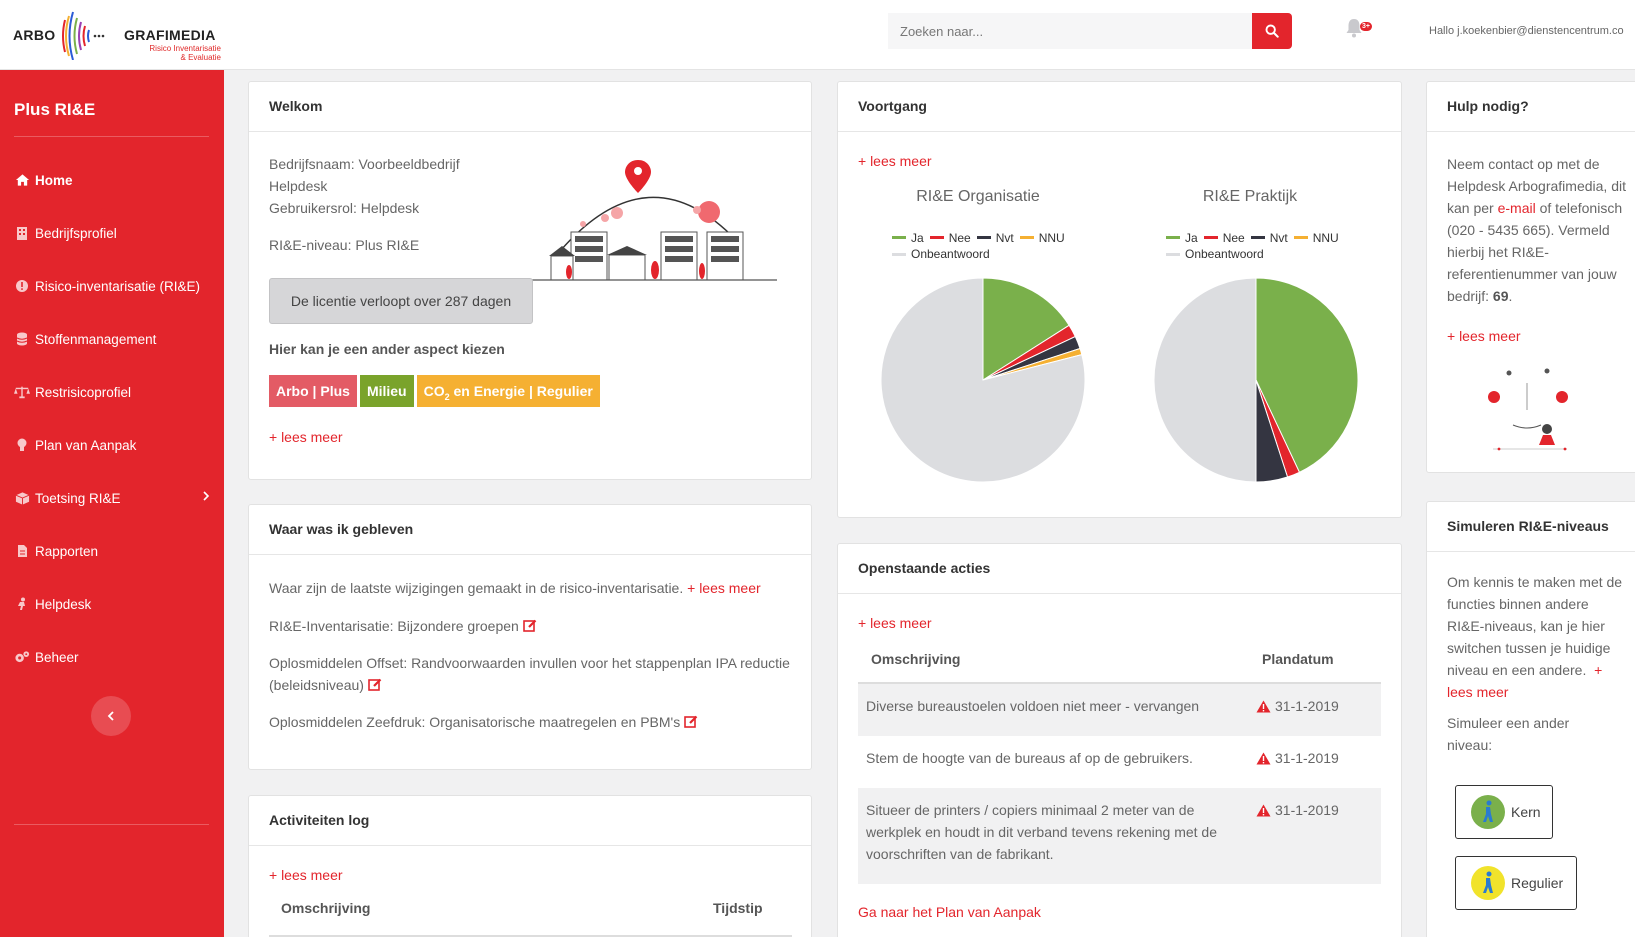 This screenshot has width=1635, height=937. What do you see at coordinates (895, 161) in the screenshot?
I see `voortgang-lees-meer-link: + lees meer` at bounding box center [895, 161].